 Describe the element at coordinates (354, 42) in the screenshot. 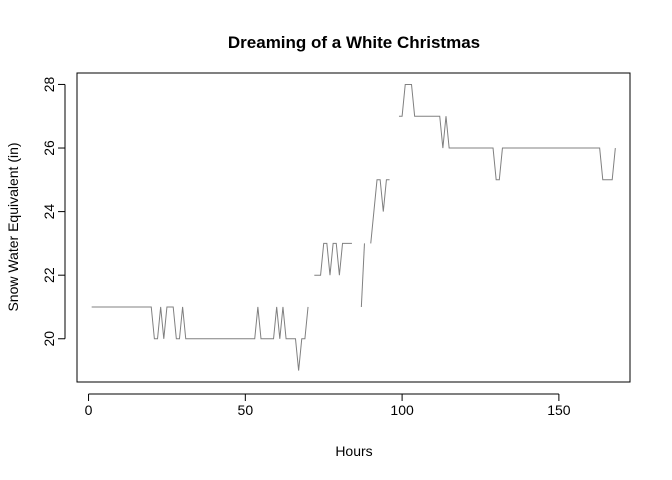

I see `chart-title: Dreaming of a White Christmas` at that location.